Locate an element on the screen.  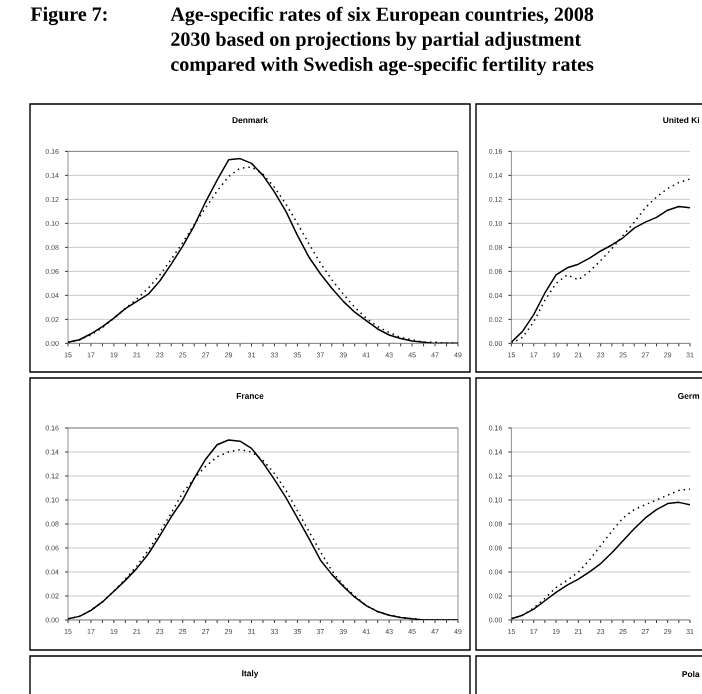
text: compared with Swedish age-specific fertility rates is located at coordinates (382, 66).